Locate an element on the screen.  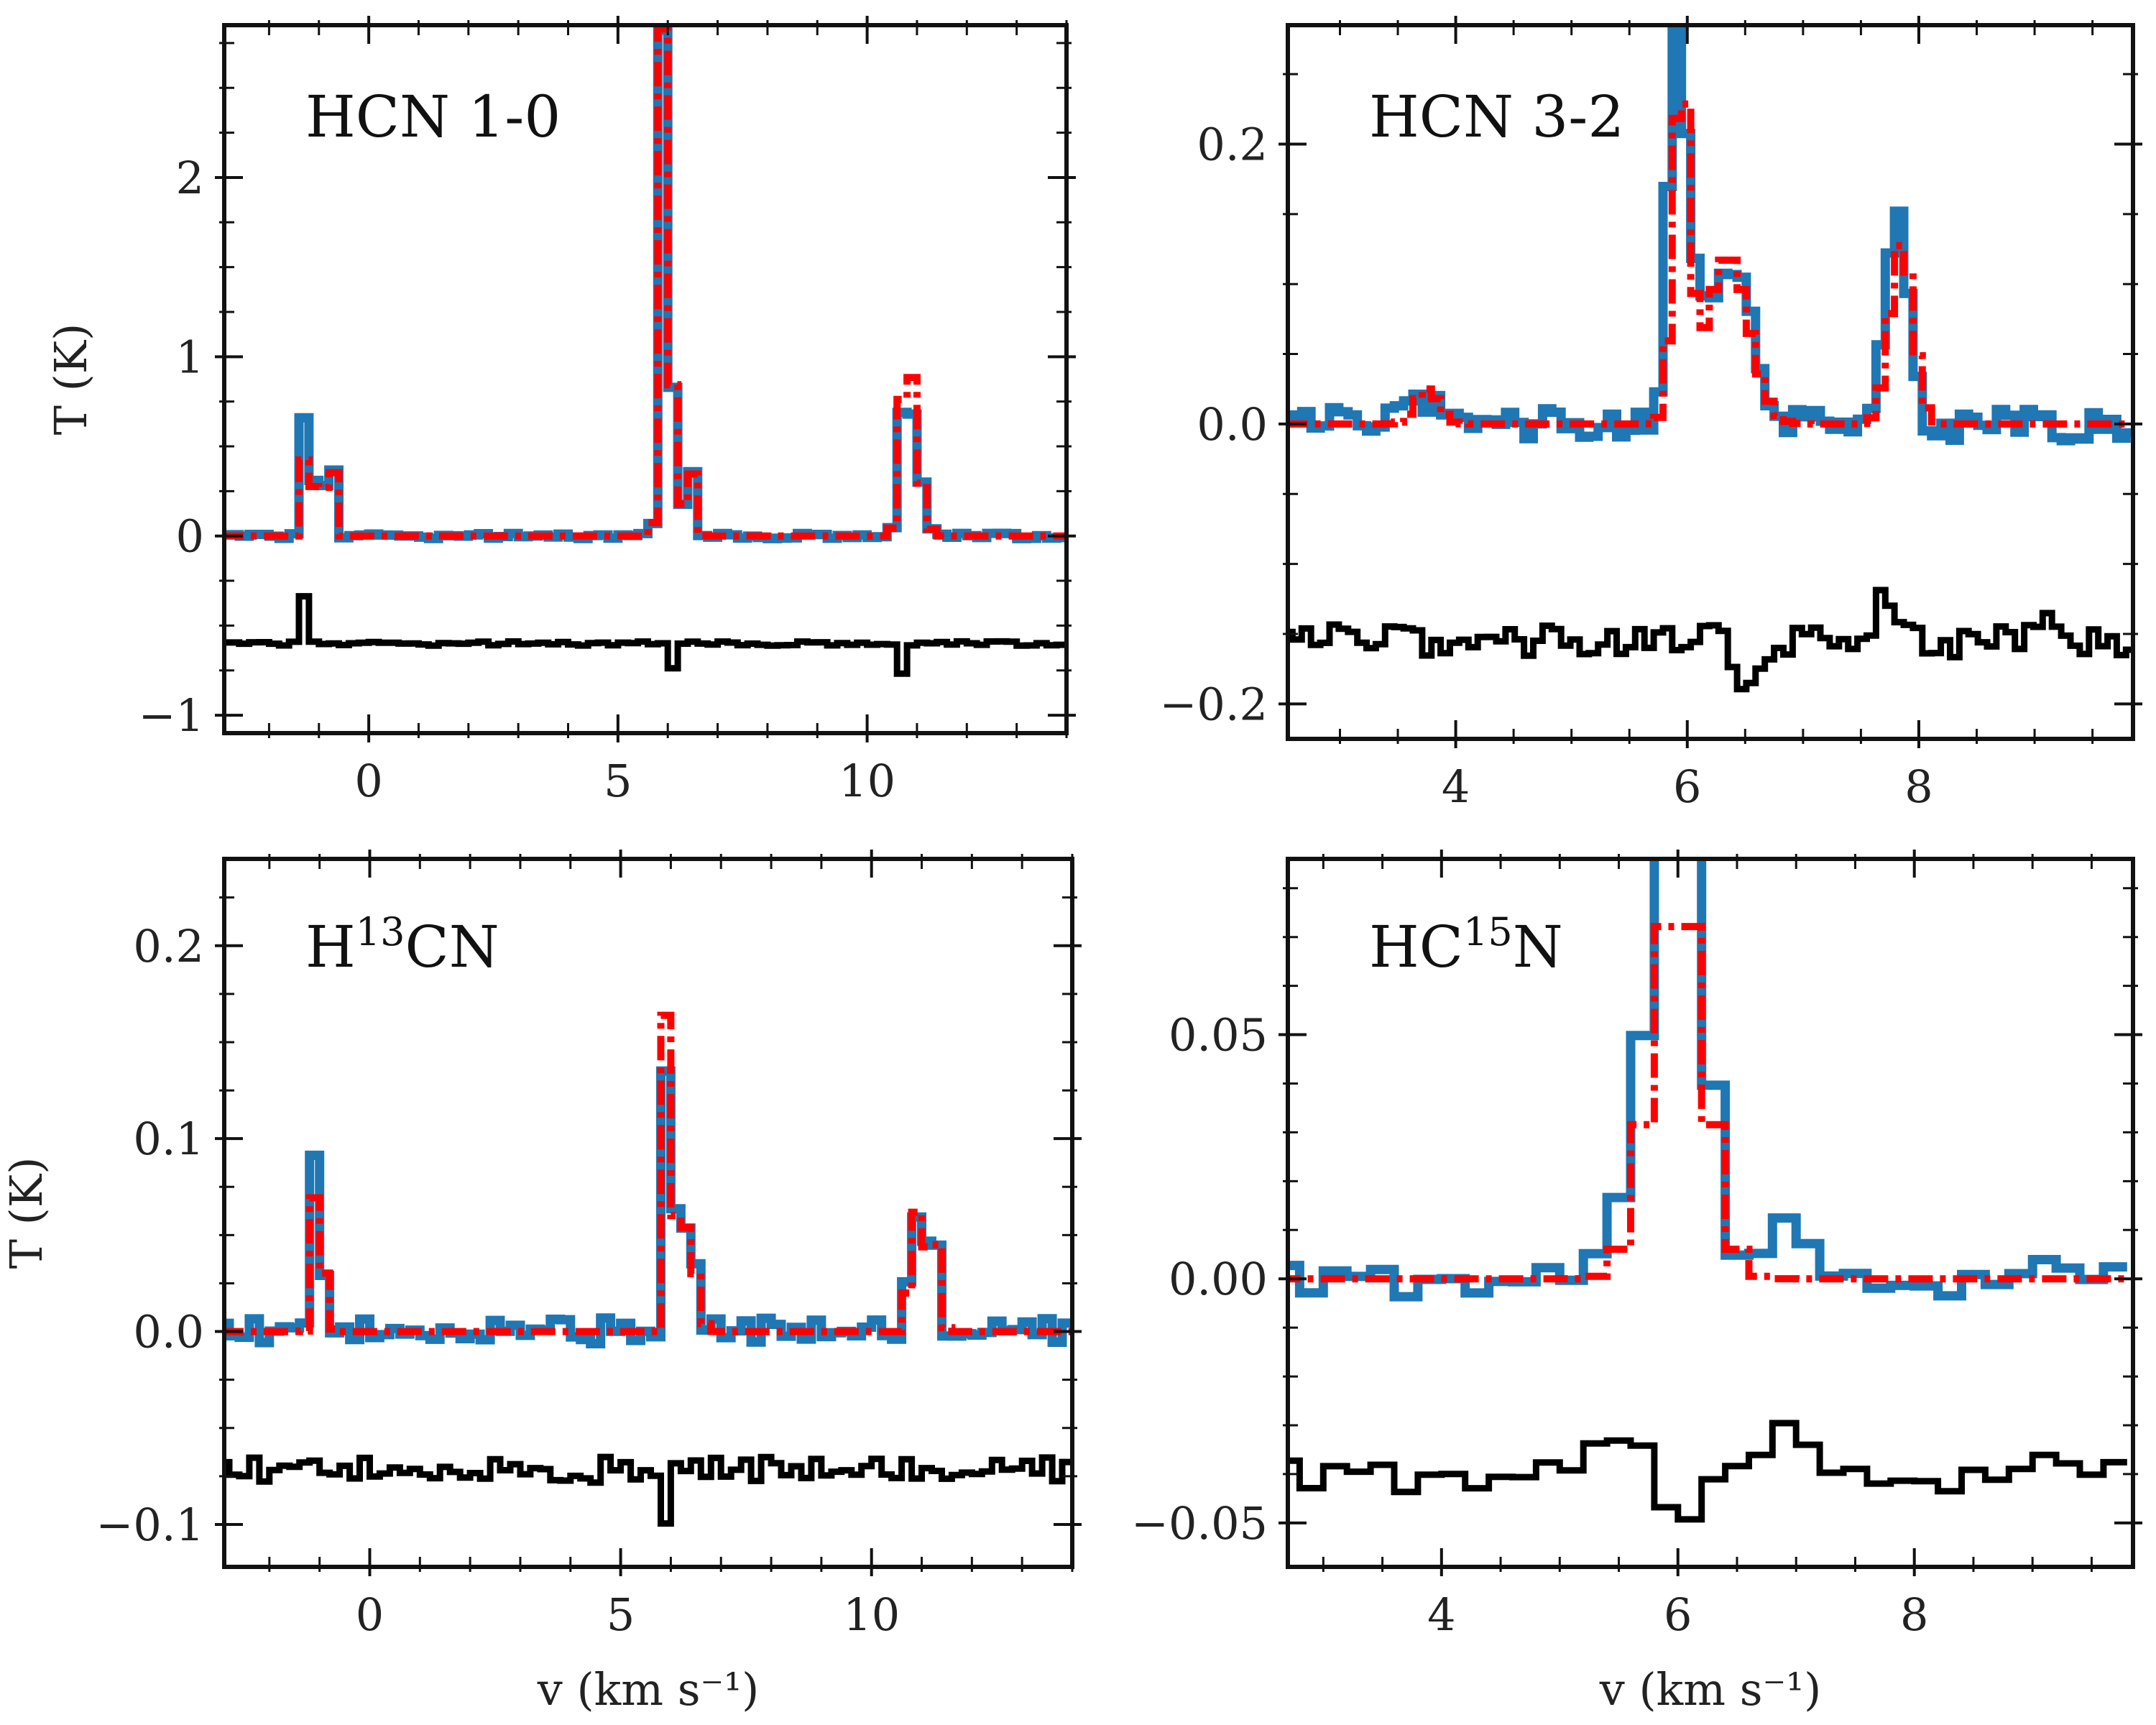
panel-label-main: H is located at coordinates (331, 947).